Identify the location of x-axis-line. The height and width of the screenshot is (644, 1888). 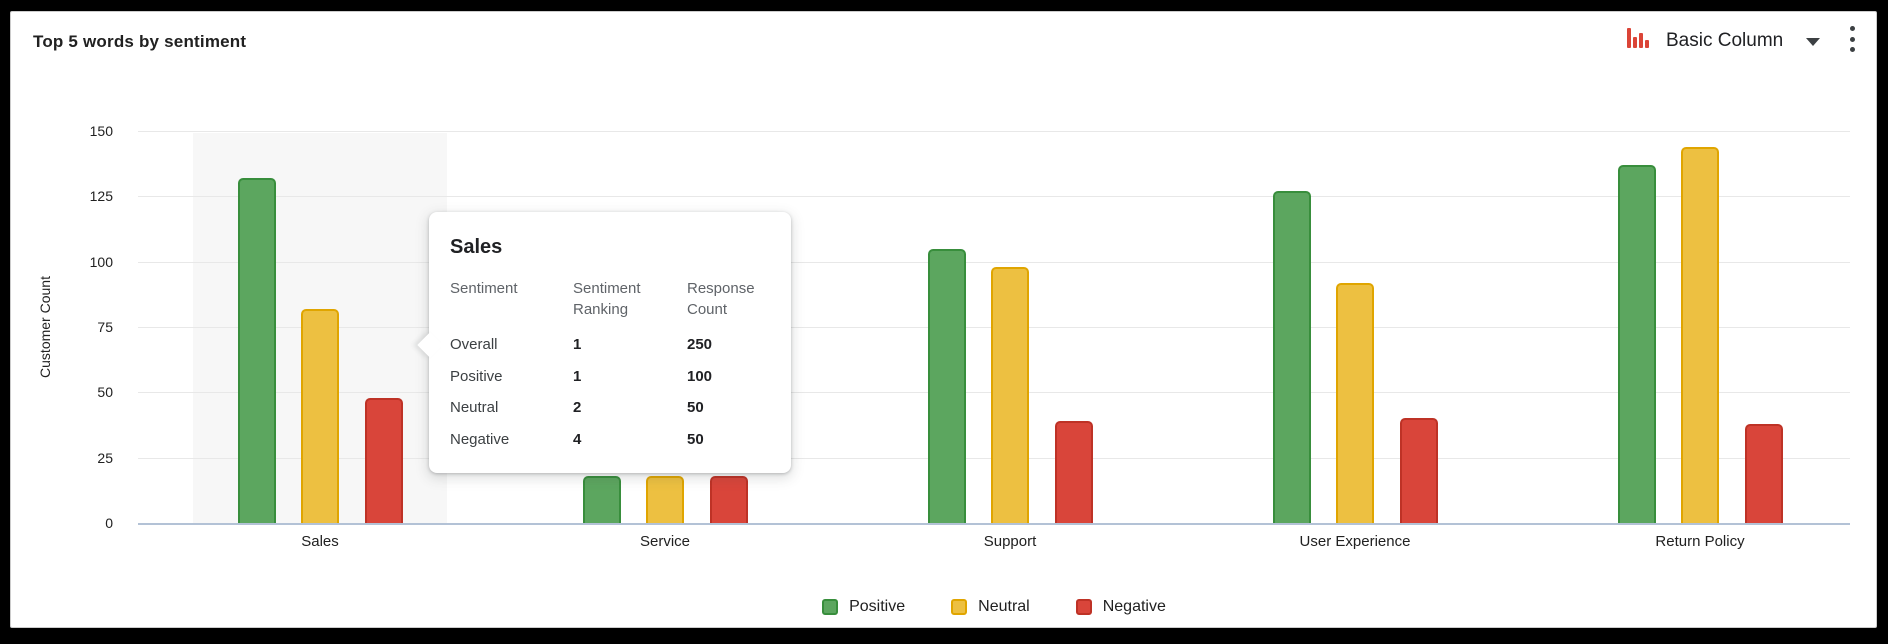
(994, 524).